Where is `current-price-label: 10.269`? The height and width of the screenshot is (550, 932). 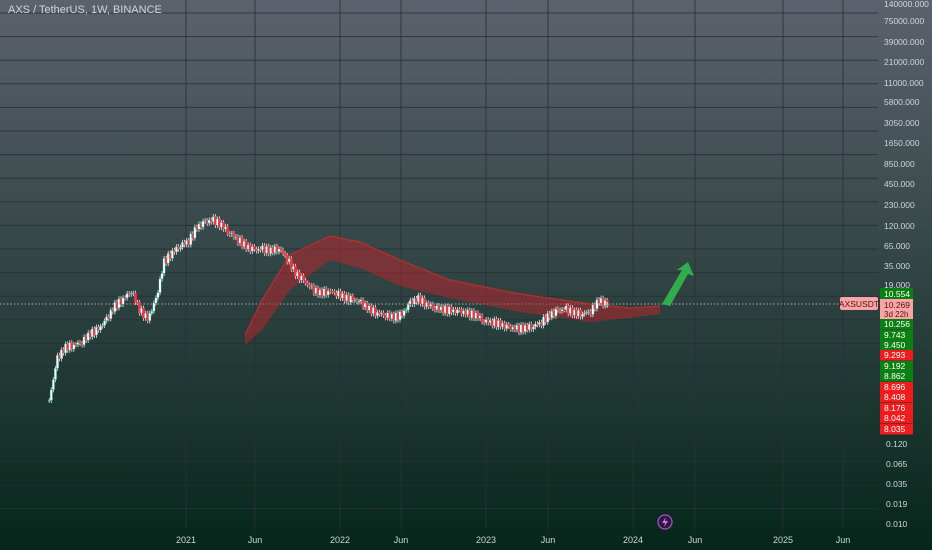
current-price-label: 10.269 is located at coordinates (897, 305).